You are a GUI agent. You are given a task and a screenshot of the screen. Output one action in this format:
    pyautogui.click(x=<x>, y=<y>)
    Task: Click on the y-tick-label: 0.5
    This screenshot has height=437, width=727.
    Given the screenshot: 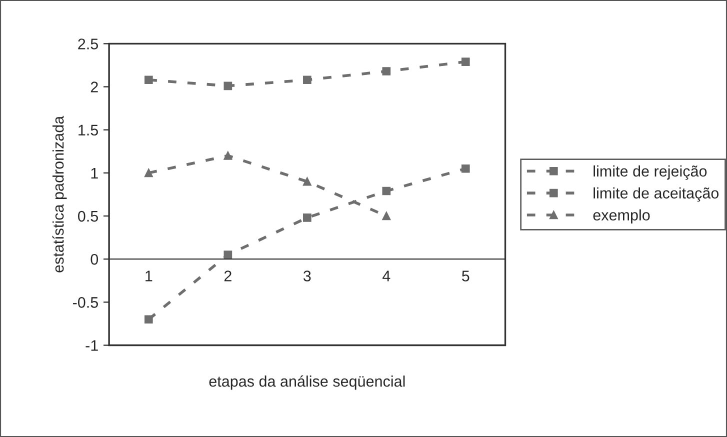 What is the action you would take?
    pyautogui.click(x=88, y=216)
    